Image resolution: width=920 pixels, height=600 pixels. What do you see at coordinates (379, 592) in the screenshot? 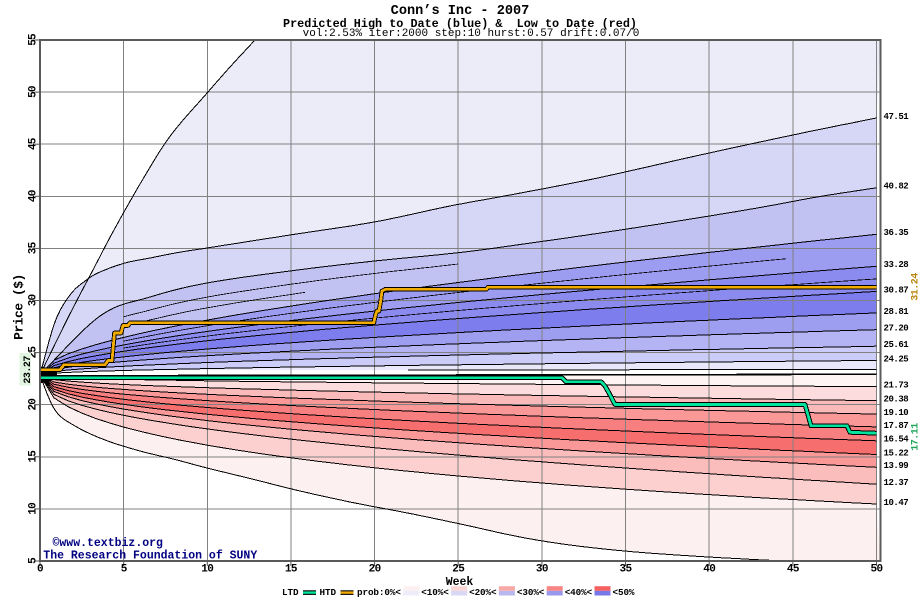
I see `svg-text: prob:0%<` at bounding box center [379, 592].